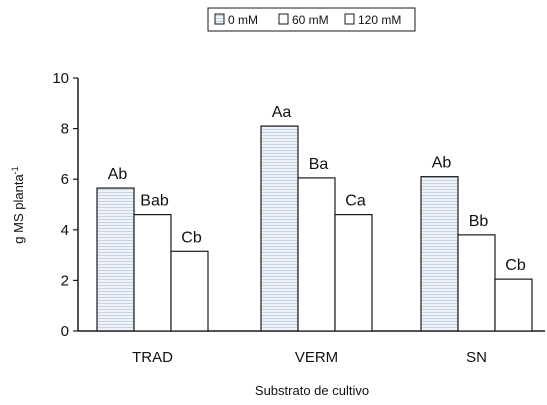  I want to click on bar-trad-60mm, so click(152, 273).